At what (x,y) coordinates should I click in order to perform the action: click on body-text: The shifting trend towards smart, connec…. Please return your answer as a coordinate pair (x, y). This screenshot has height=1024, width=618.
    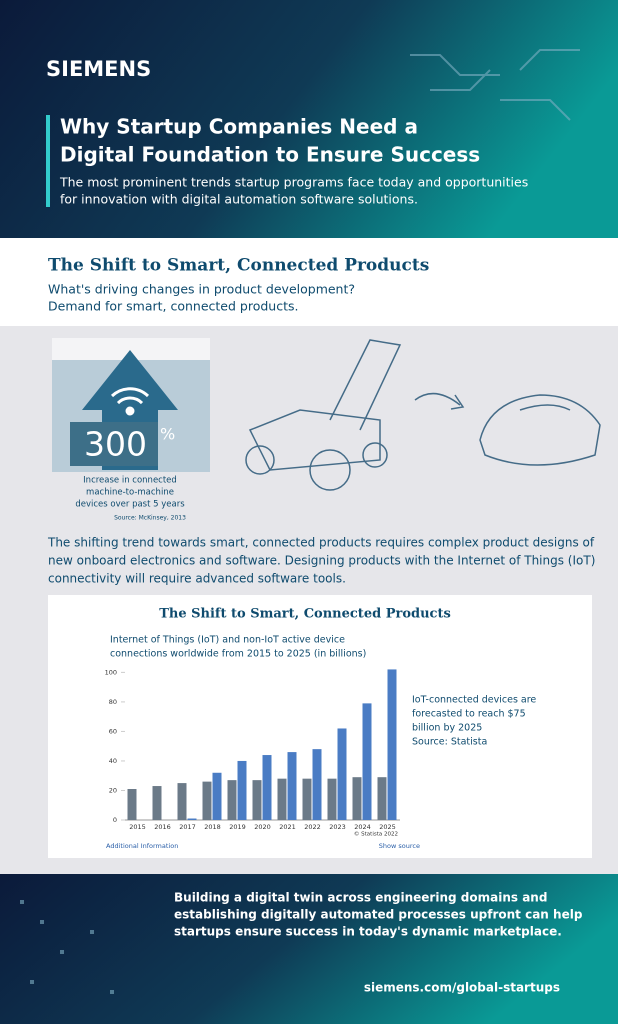
    Looking at the image, I should click on (321, 543).